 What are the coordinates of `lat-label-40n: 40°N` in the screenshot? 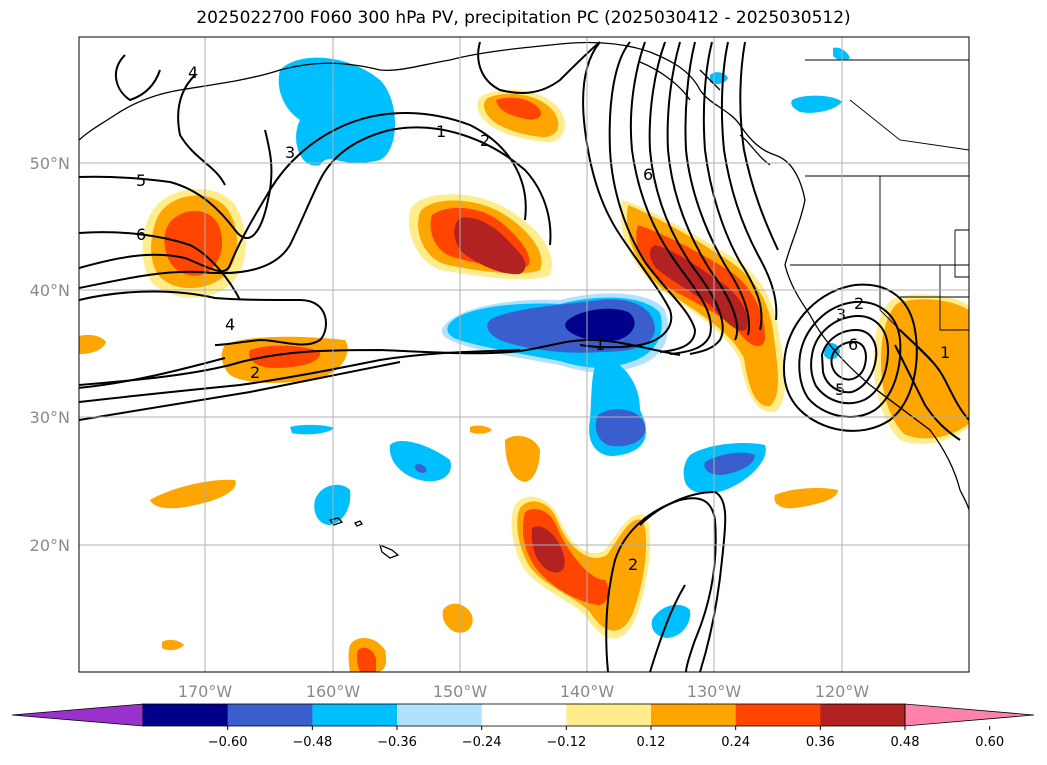 It's located at (50, 290).